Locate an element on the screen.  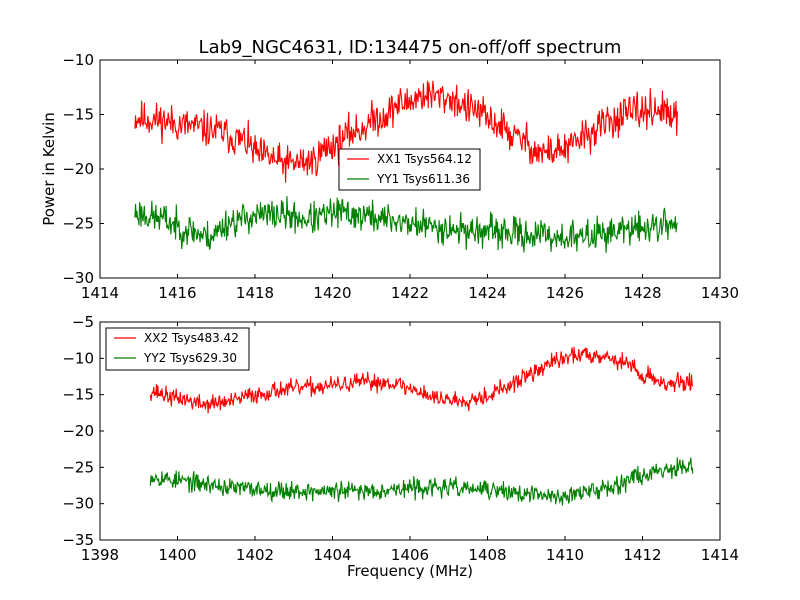
x-tick-label: 1424 is located at coordinates (487, 293).